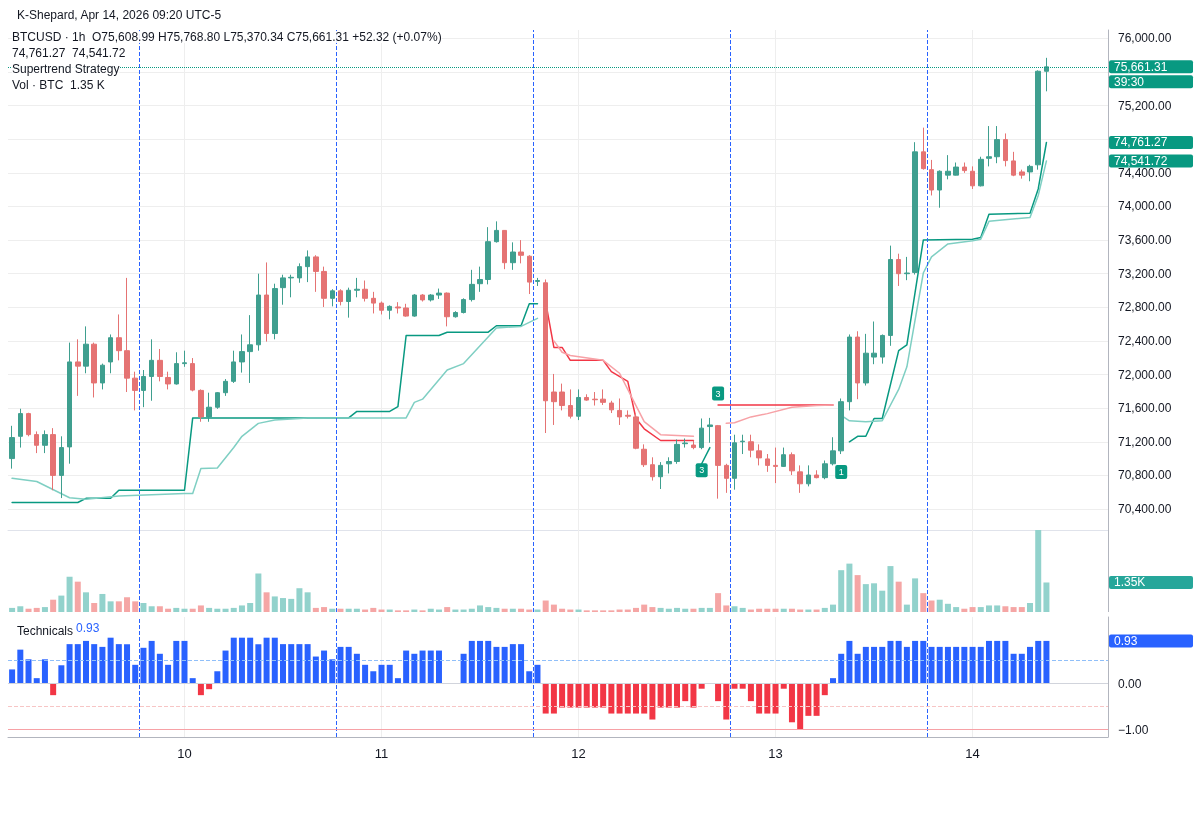  Describe the element at coordinates (1129, 81) in the screenshot. I see `text: 39:30` at that location.